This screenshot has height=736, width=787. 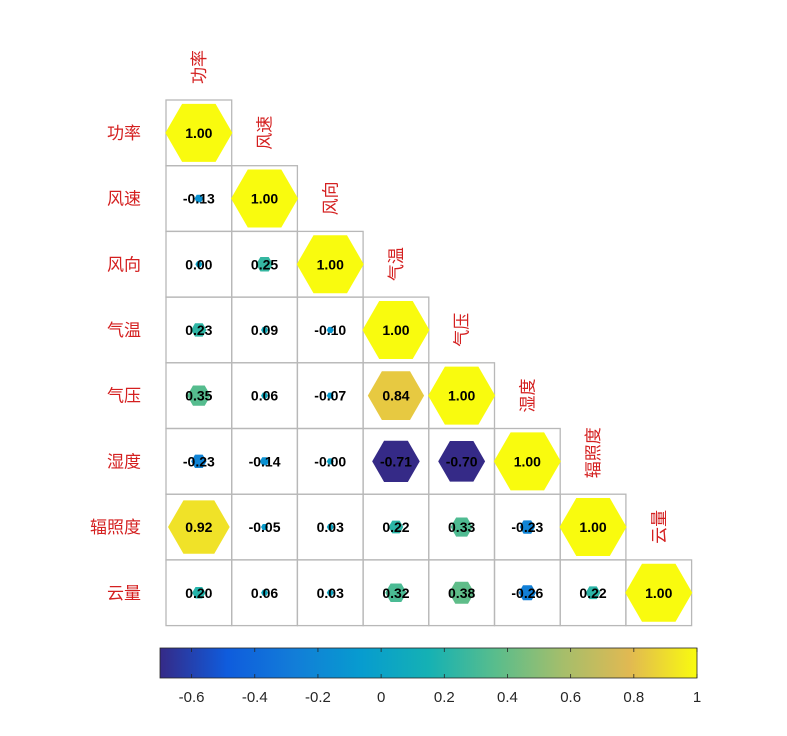 I want to click on value-label: -0.14, so click(x=265, y=461).